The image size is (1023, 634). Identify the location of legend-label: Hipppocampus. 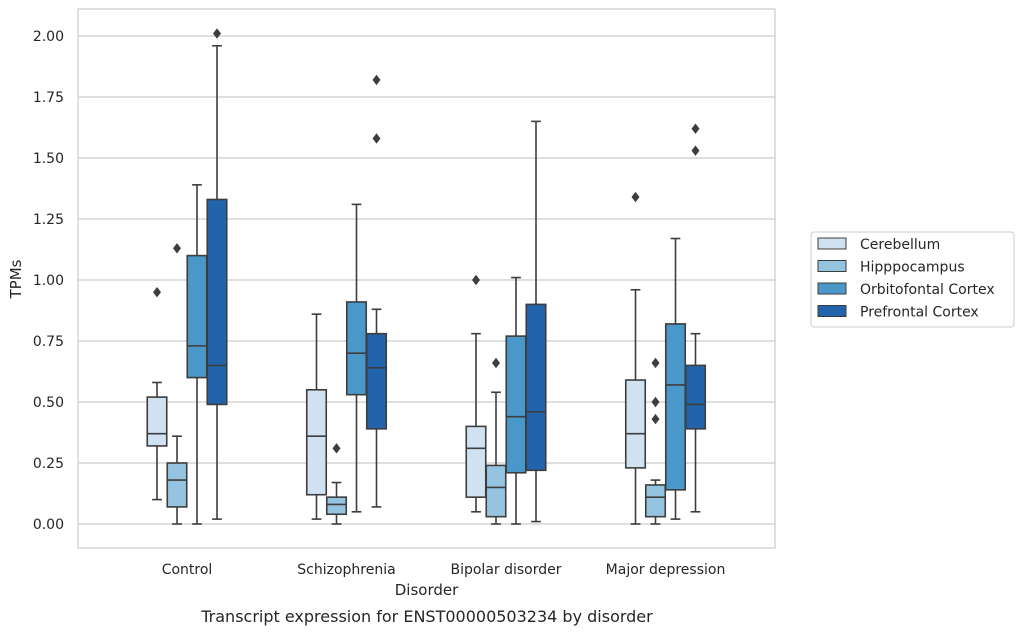
(912, 268).